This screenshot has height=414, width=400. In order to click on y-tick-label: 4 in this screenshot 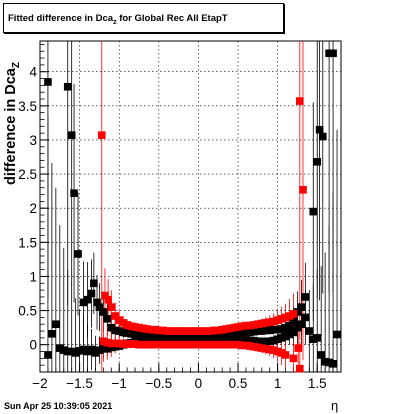, I will do `click(33, 72)`.